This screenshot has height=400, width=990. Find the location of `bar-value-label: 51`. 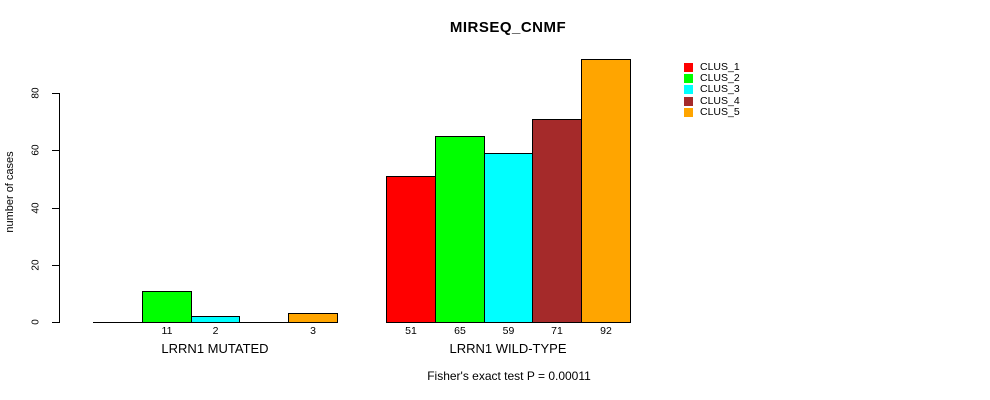

bar-value-label: 51 is located at coordinates (411, 331).